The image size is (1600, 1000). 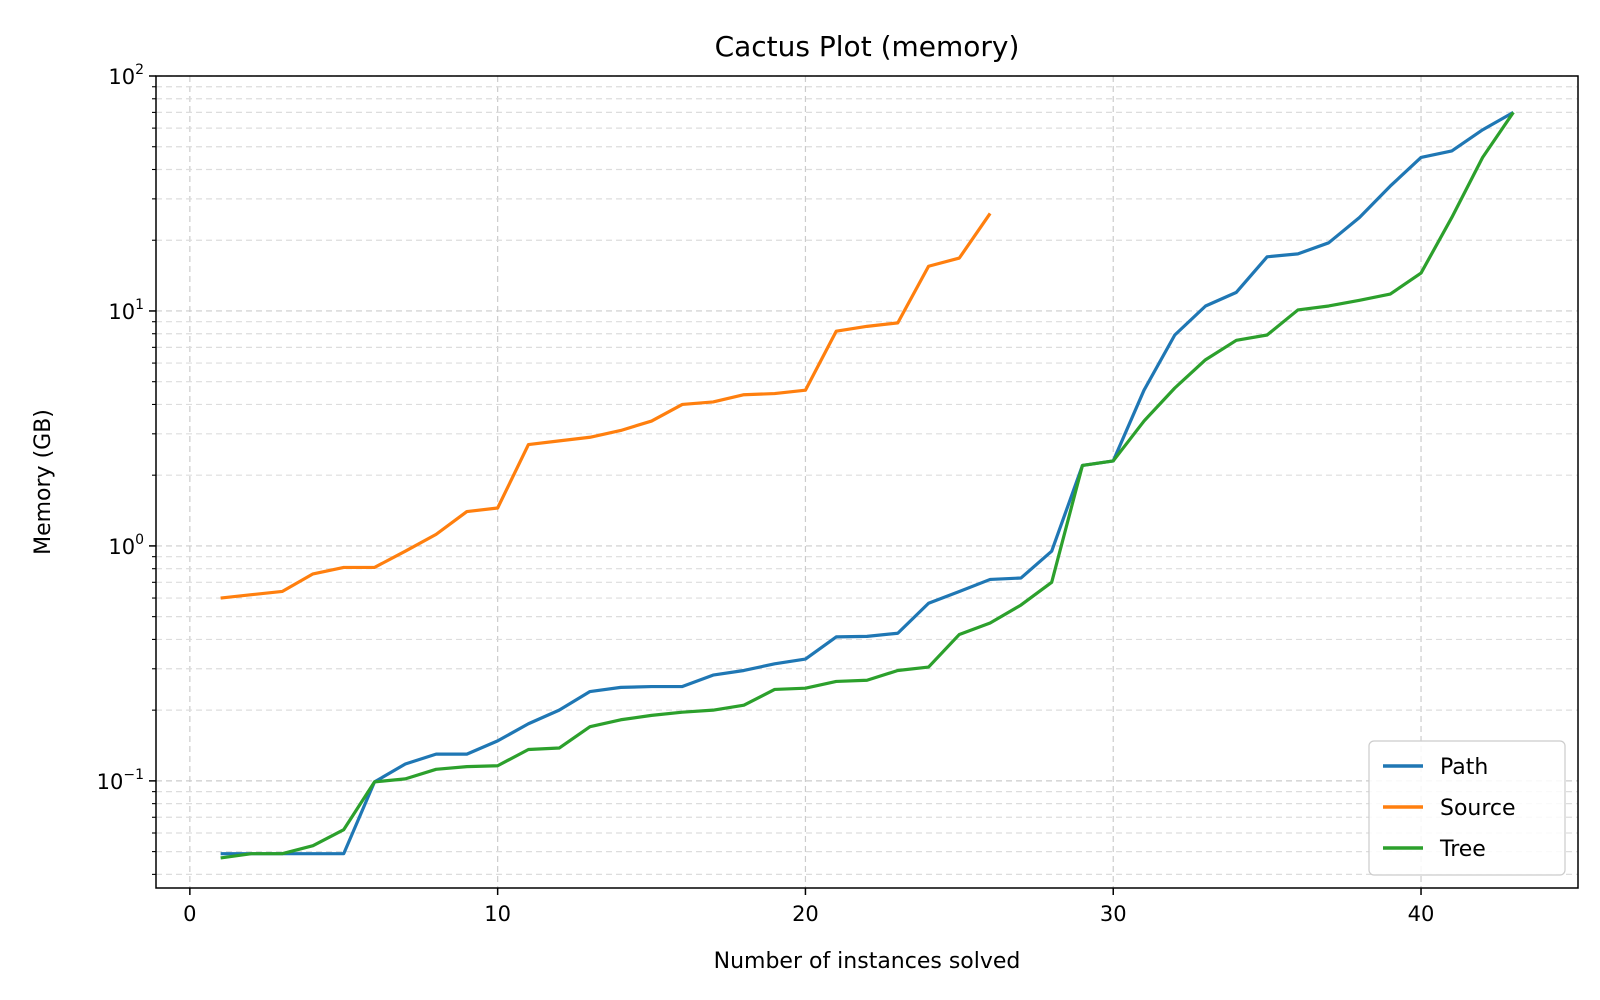 I want to click on x-tick-label: 20, so click(x=805, y=914).